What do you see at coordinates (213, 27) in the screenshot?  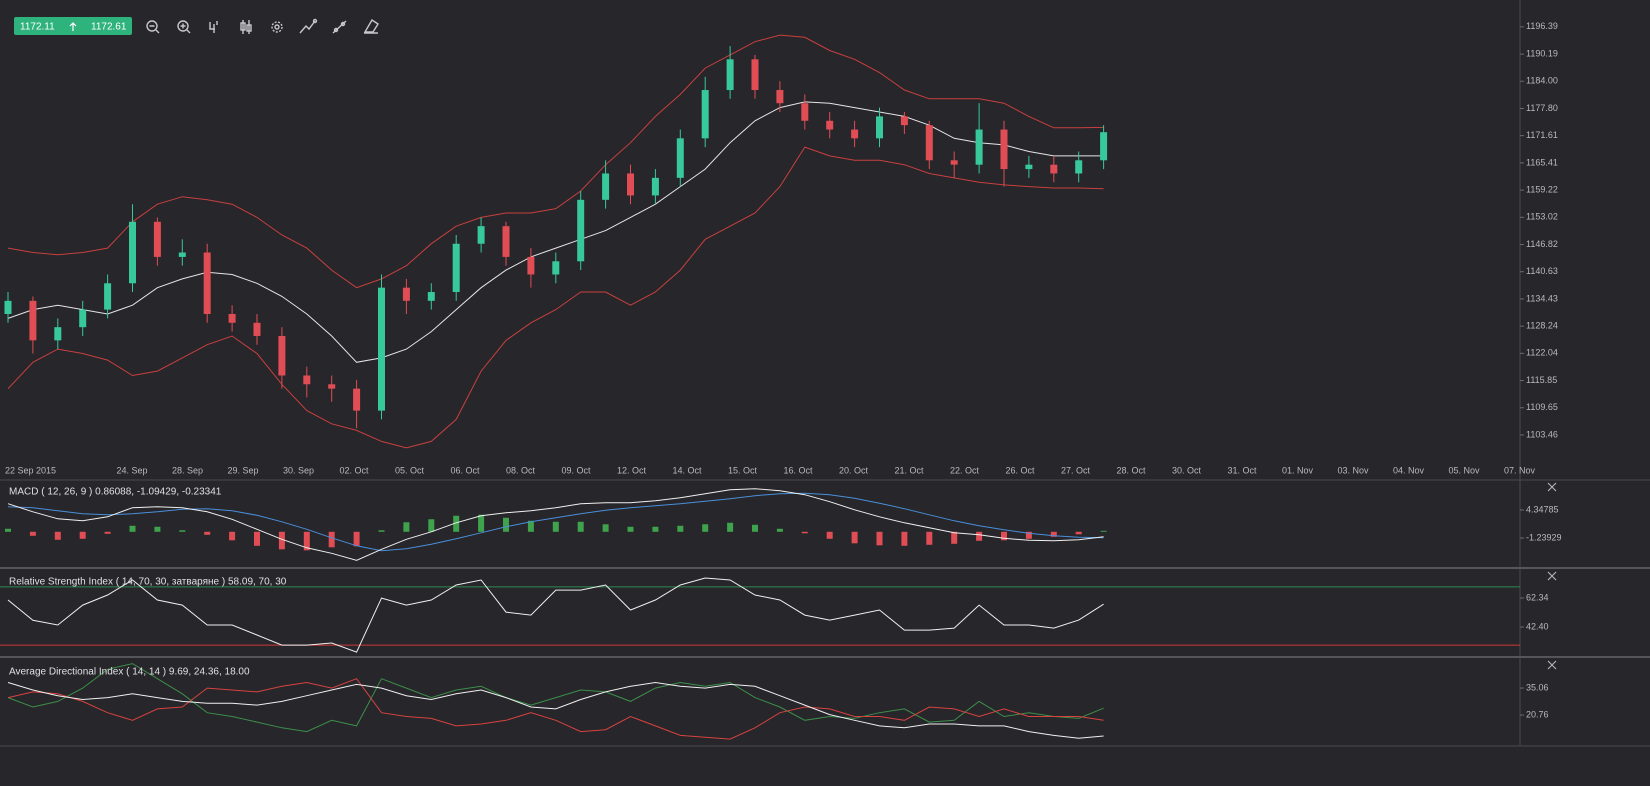 I see `timeframe-button` at bounding box center [213, 27].